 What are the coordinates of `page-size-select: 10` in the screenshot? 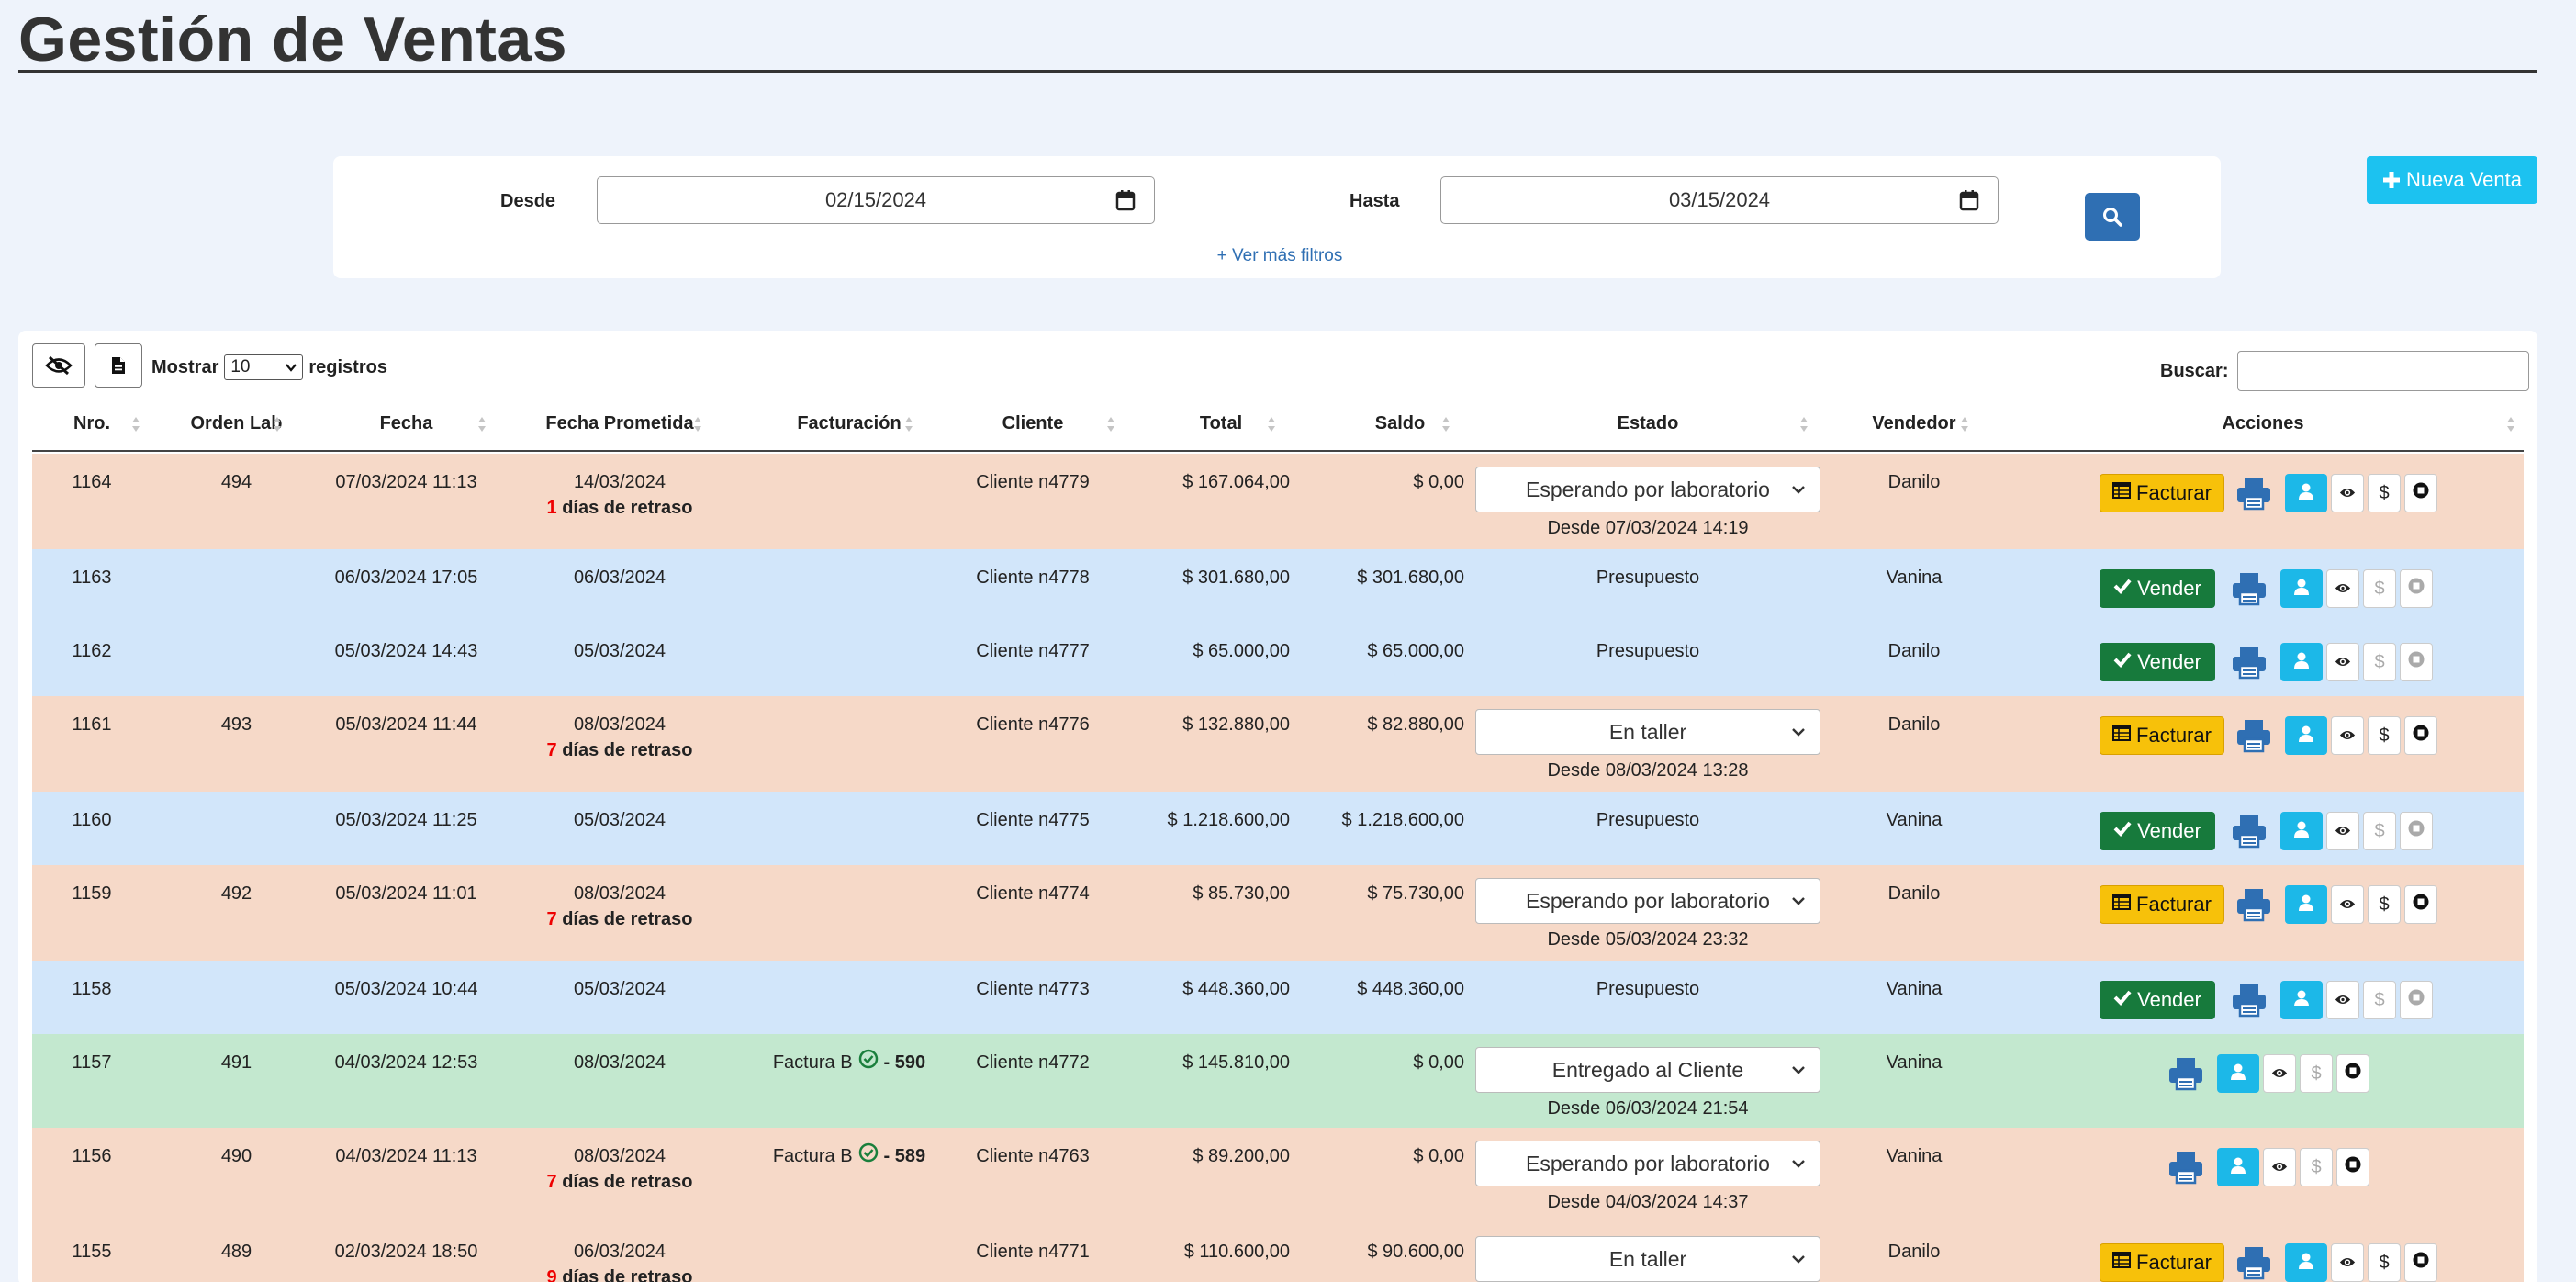 It's located at (264, 367).